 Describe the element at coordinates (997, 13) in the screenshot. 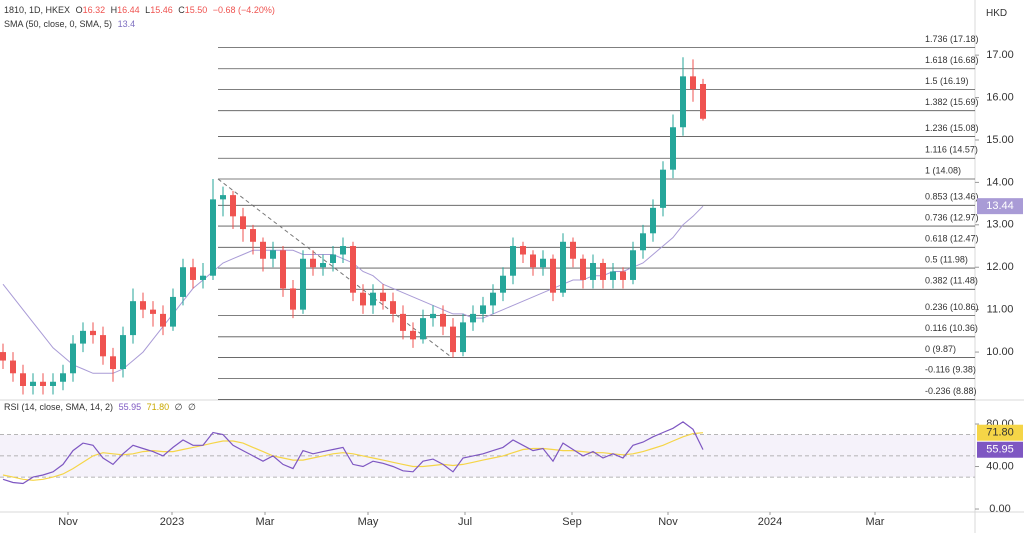

I see `currency: HKD` at that location.